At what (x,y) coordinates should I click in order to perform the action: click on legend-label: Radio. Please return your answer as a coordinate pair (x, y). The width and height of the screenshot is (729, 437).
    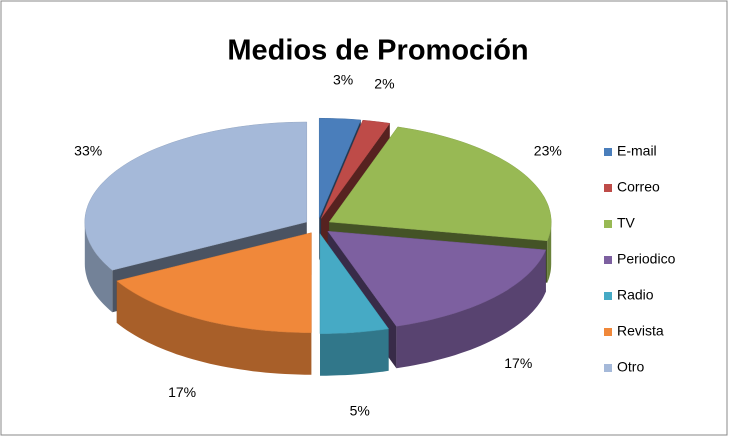
    Looking at the image, I should click on (635, 295).